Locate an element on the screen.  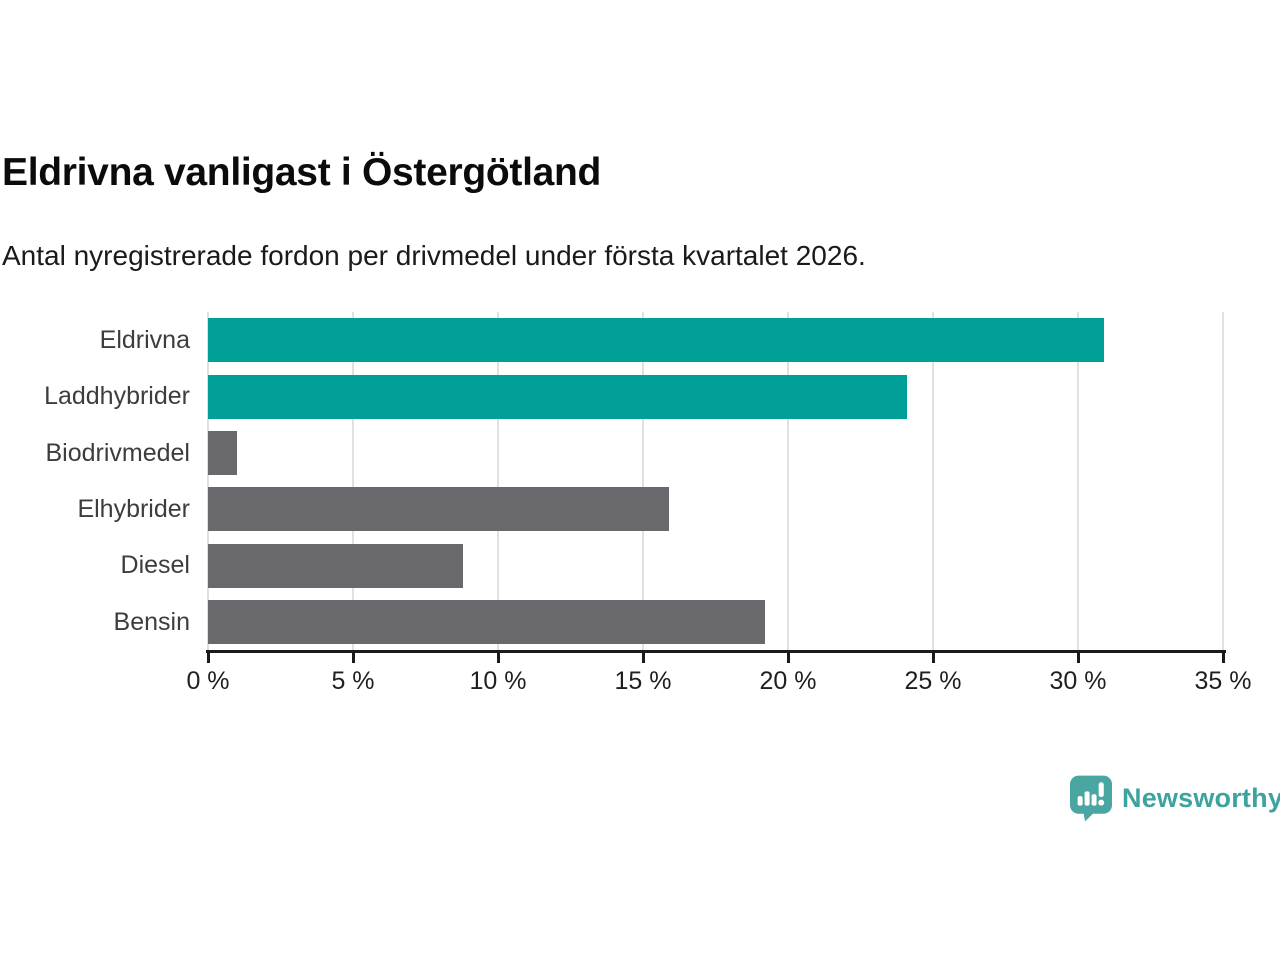
newsworthy-logo: Newsworthy is located at coordinates (1175, 798).